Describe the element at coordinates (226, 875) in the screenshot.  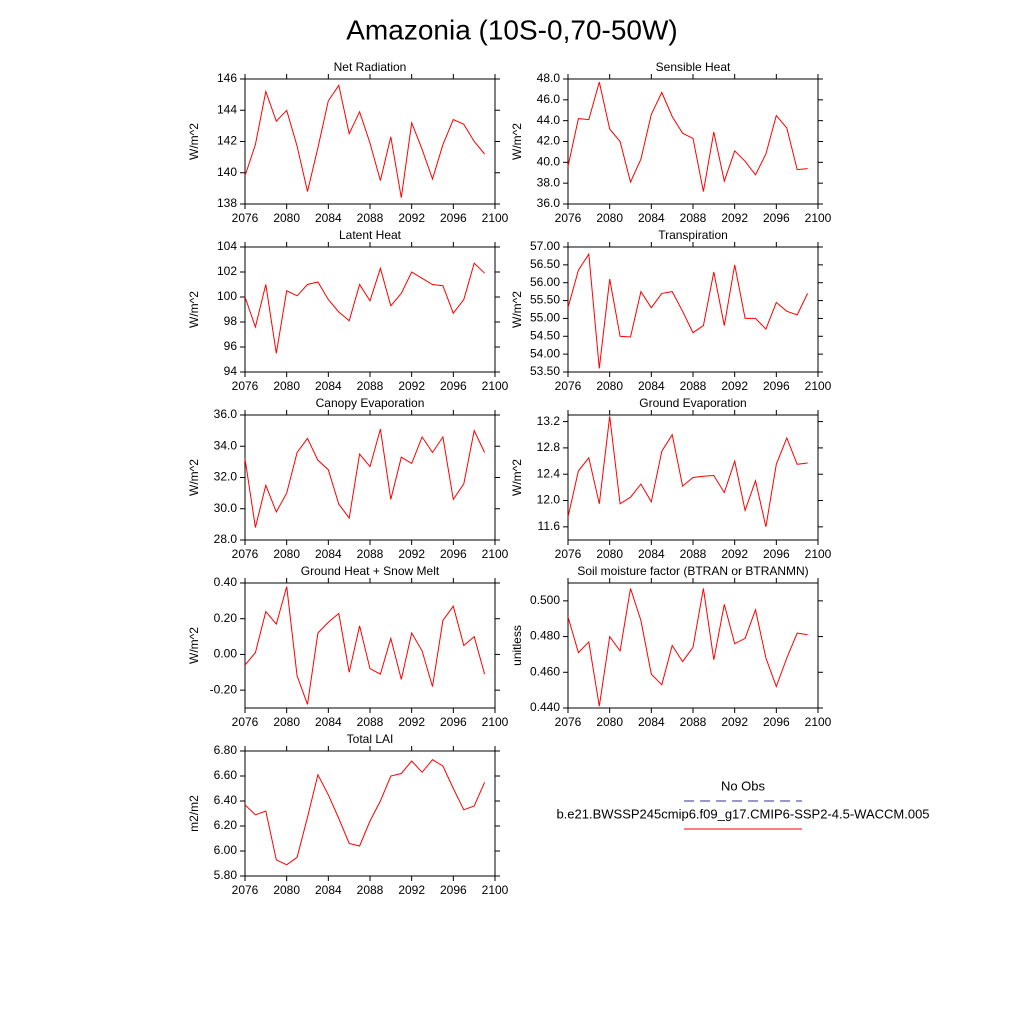
I see `y-tick-label: 5.80` at that location.